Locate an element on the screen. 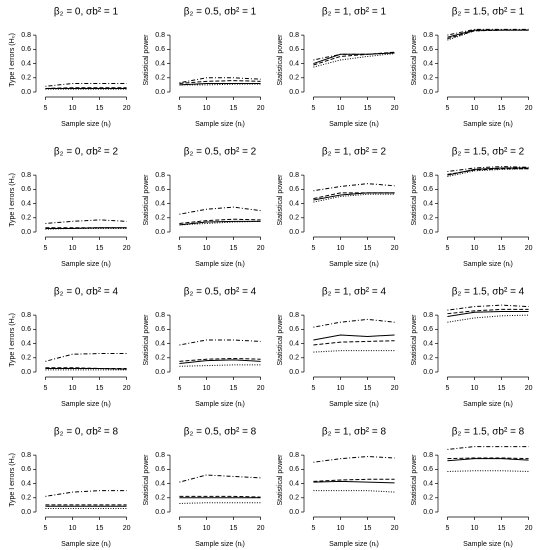 The height and width of the screenshot is (550, 537). chart-title: β₂ = 1.5, σb² = 2 is located at coordinates (488, 152).